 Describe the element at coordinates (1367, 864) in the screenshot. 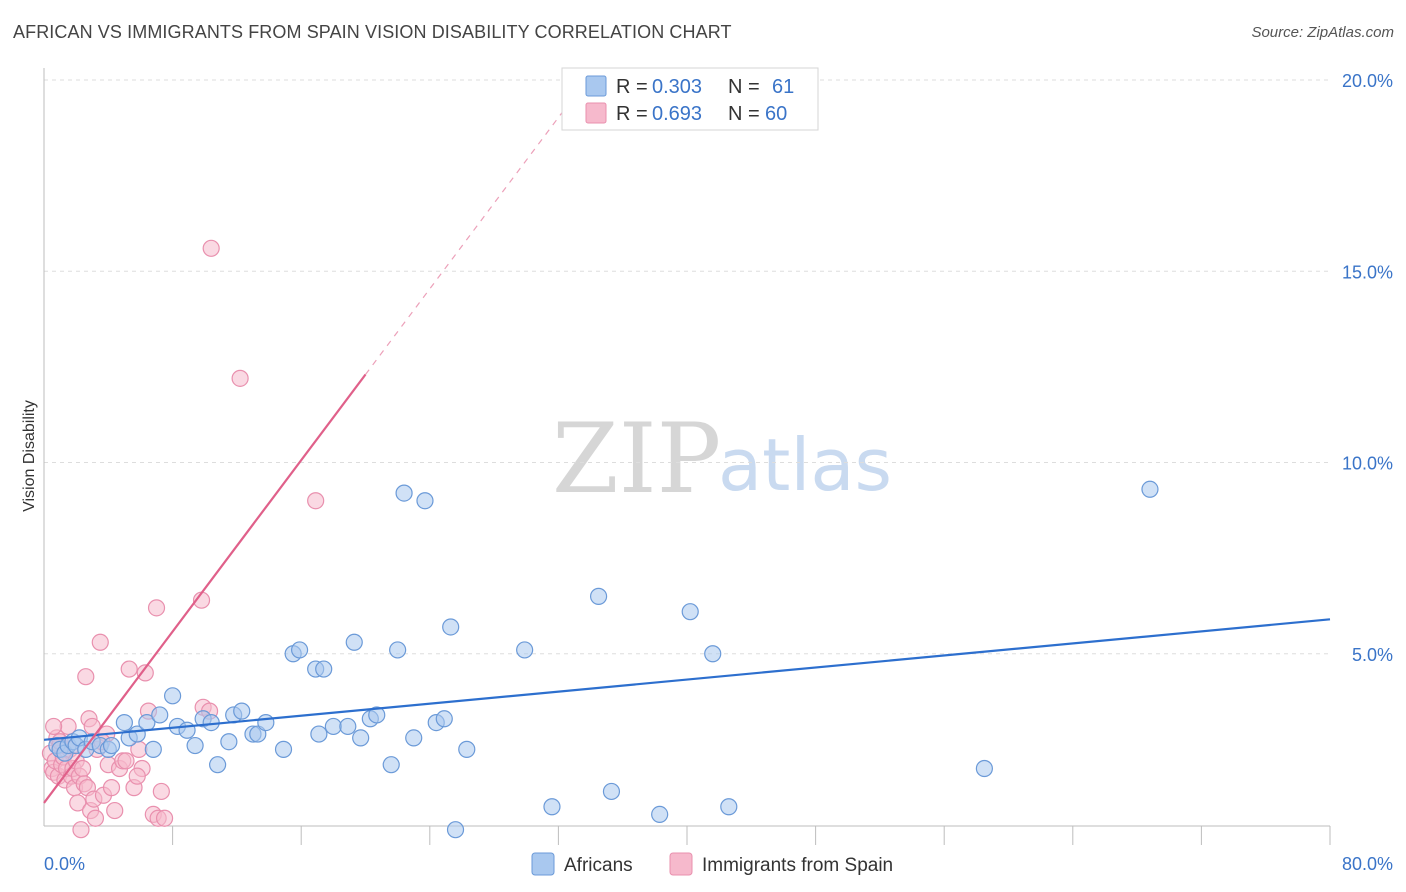

I see `x-tick-label-max: 80.0%` at that location.